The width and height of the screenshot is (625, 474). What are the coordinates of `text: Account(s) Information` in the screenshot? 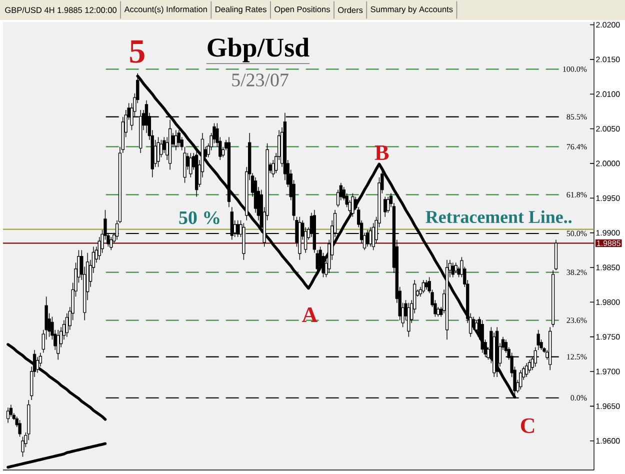 It's located at (165, 10).